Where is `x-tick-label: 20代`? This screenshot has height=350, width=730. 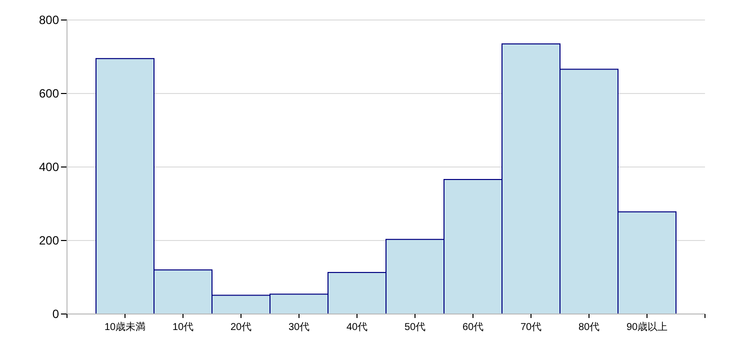
x-tick-label: 20代 is located at coordinates (241, 327).